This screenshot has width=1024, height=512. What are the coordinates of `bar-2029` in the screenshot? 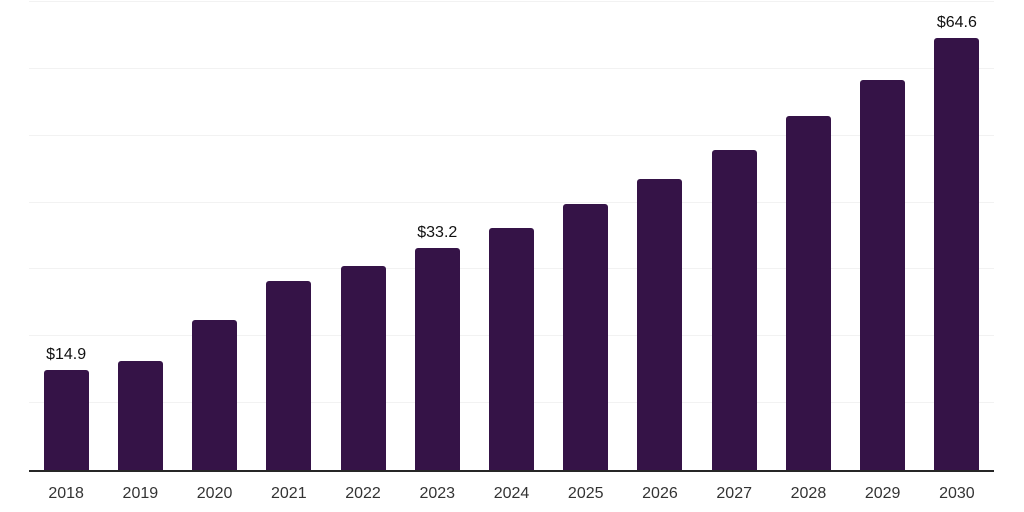 It's located at (883, 275).